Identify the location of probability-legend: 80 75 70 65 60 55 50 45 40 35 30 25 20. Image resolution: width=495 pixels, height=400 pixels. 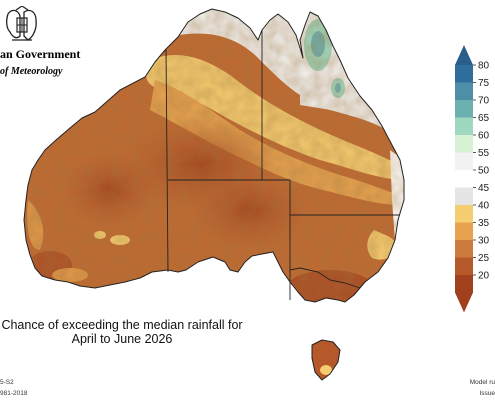
(472, 179).